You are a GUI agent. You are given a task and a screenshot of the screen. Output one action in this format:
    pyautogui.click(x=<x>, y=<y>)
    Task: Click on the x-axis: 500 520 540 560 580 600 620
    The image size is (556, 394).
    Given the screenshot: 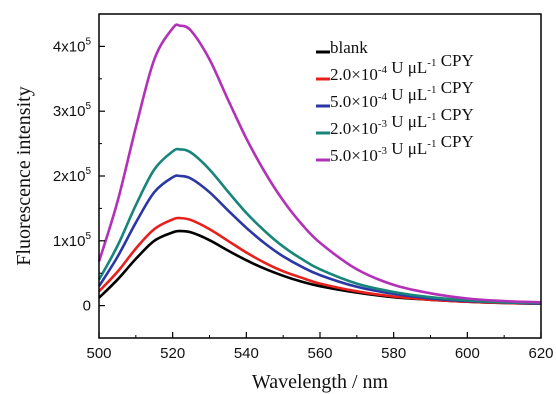 What is the action you would take?
    pyautogui.click(x=320, y=347)
    